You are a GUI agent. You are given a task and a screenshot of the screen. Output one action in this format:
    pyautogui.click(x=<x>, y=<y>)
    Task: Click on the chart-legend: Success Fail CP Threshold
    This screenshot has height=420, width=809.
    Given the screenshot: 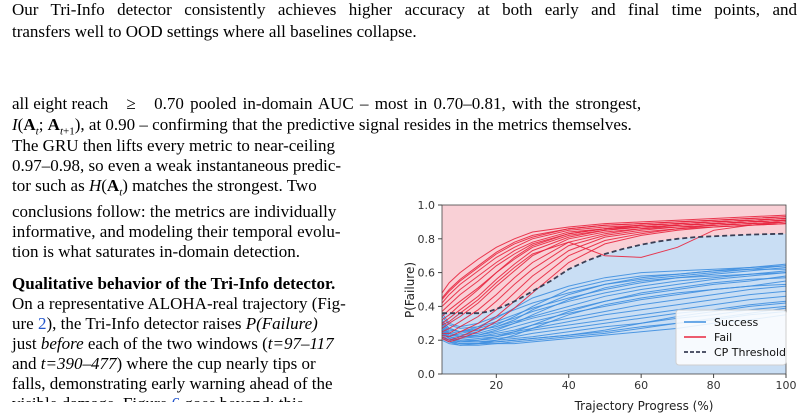 What is the action you would take?
    pyautogui.click(x=731, y=337)
    